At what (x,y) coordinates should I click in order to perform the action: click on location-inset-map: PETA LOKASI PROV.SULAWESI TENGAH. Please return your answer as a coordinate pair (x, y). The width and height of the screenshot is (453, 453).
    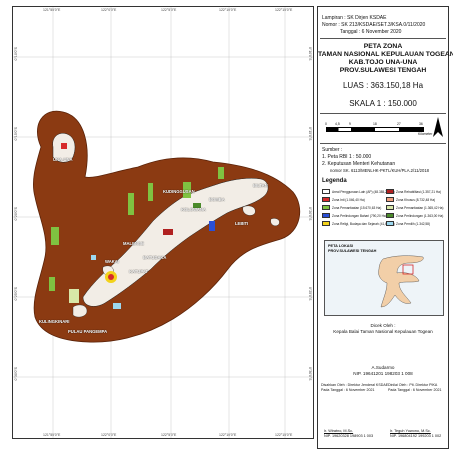
    Looking at the image, I should click on (384, 278).